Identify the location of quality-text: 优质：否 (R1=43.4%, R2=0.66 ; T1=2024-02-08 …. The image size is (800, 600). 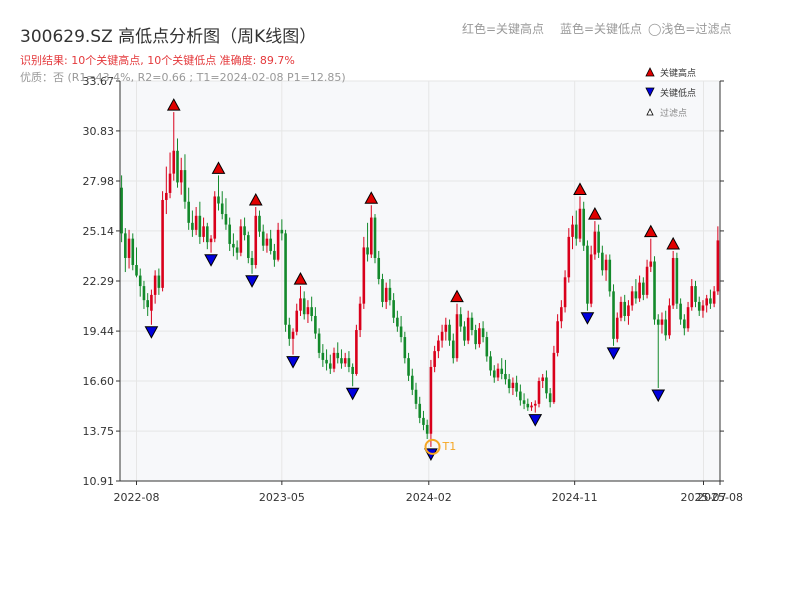
(183, 77).